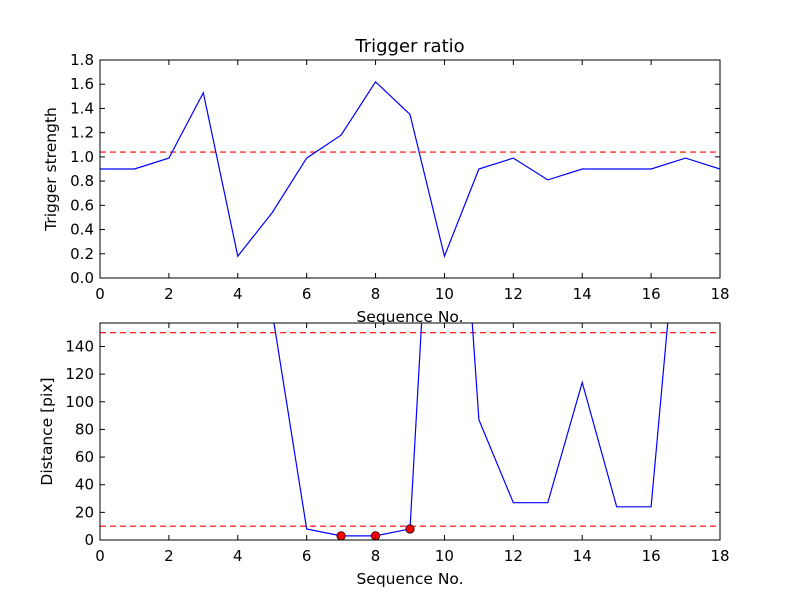 The image size is (800, 600). I want to click on chart-title: Trigger ratio, so click(409, 46).